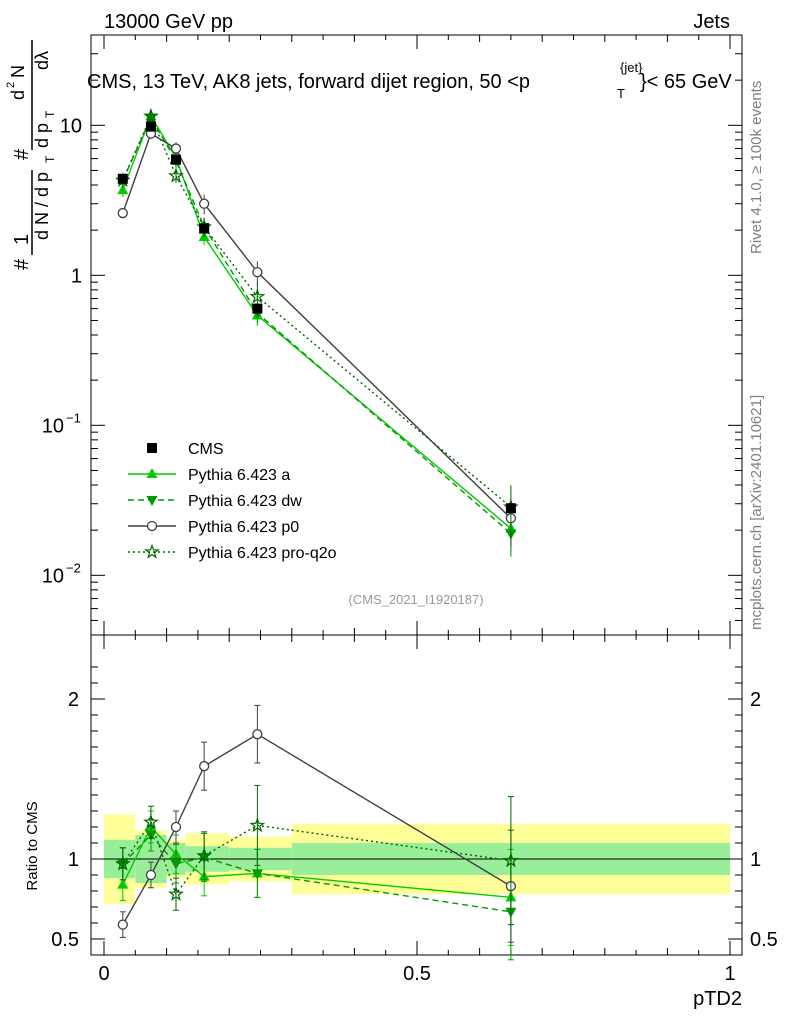 This screenshot has height=1024, width=786. What do you see at coordinates (711, 22) in the screenshot?
I see `category-label: Jets` at bounding box center [711, 22].